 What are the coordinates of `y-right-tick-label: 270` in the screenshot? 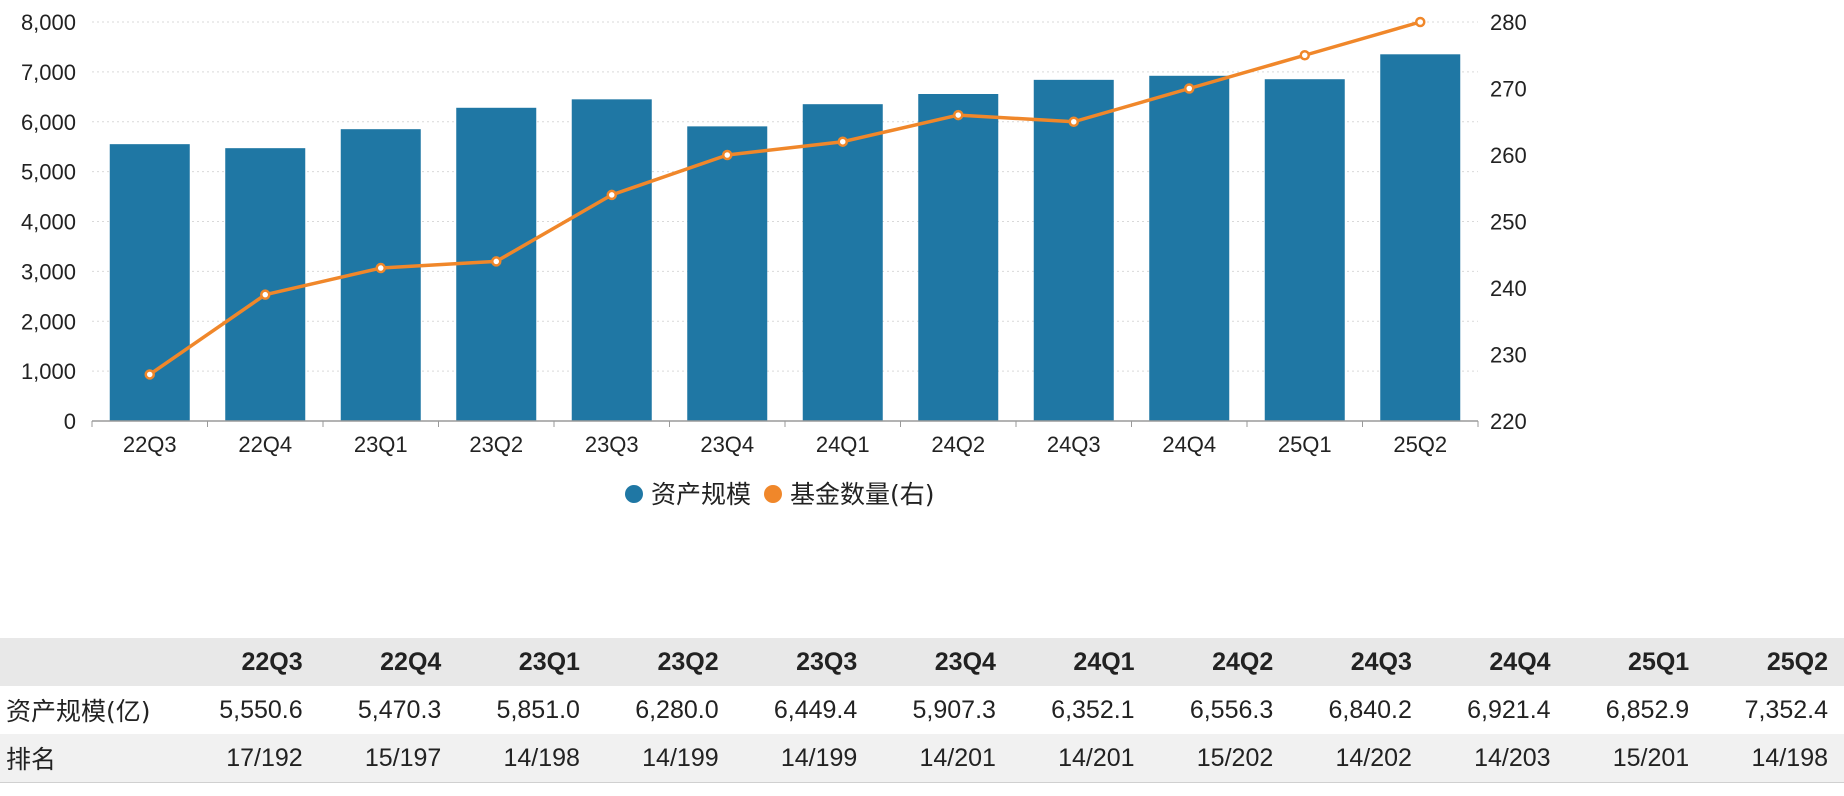 It's located at (1508, 89).